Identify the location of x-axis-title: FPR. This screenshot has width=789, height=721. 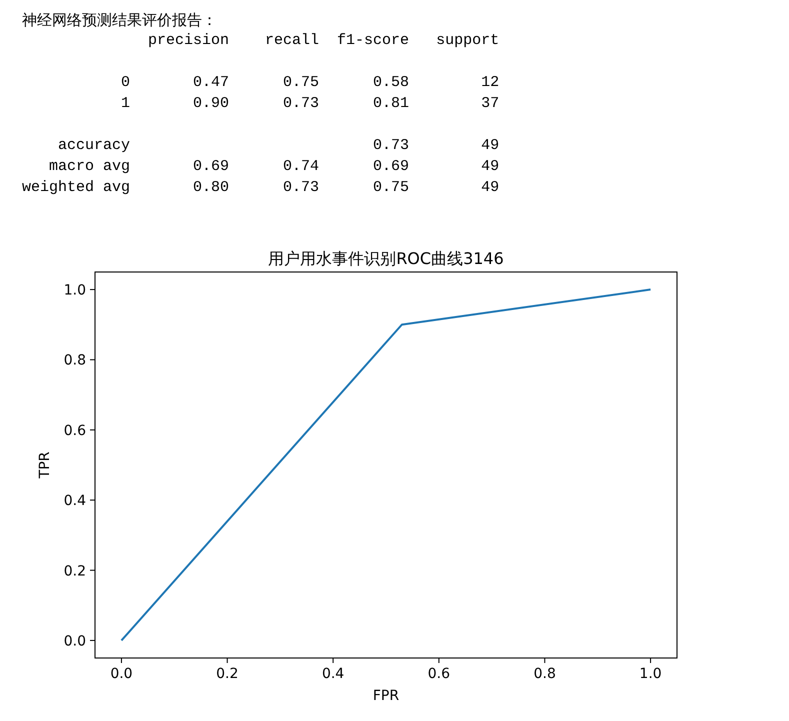
(386, 696).